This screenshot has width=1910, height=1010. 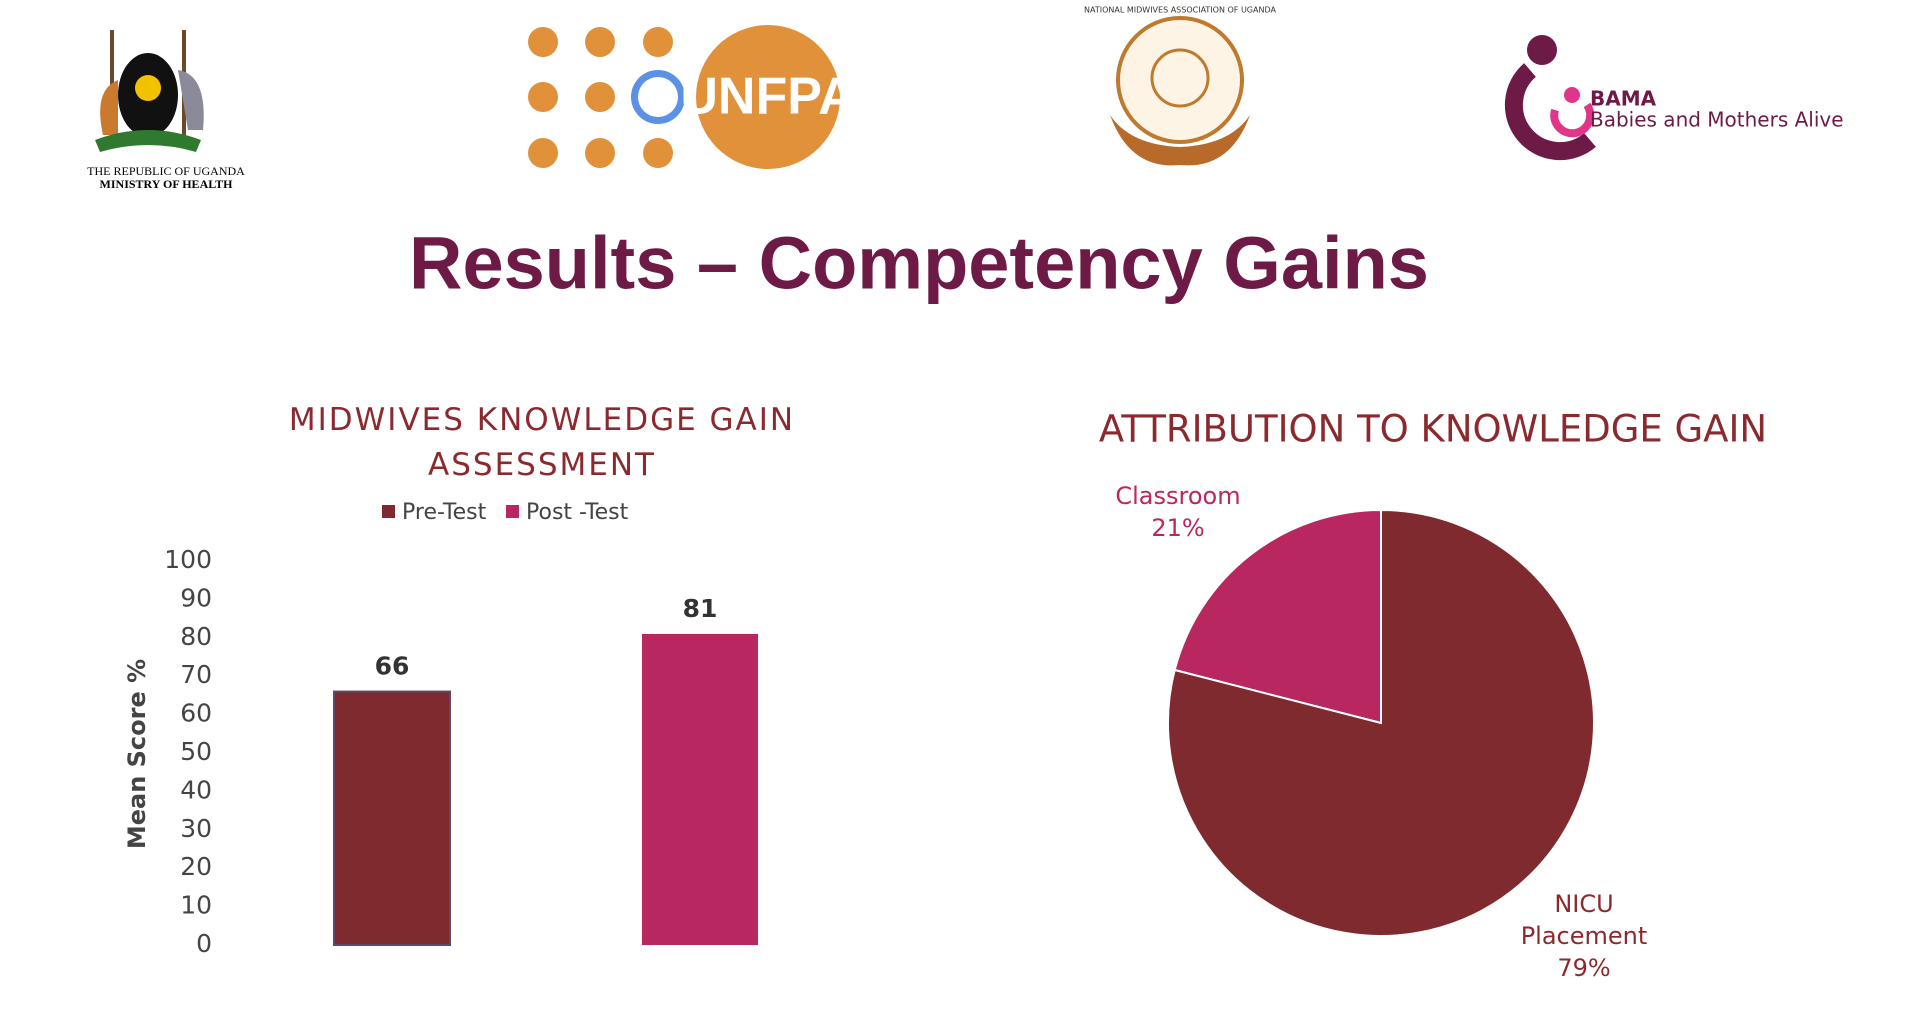 What do you see at coordinates (542, 420) in the screenshot?
I see `title-line: MIDWIVES KNOWLEDGE GAIN` at bounding box center [542, 420].